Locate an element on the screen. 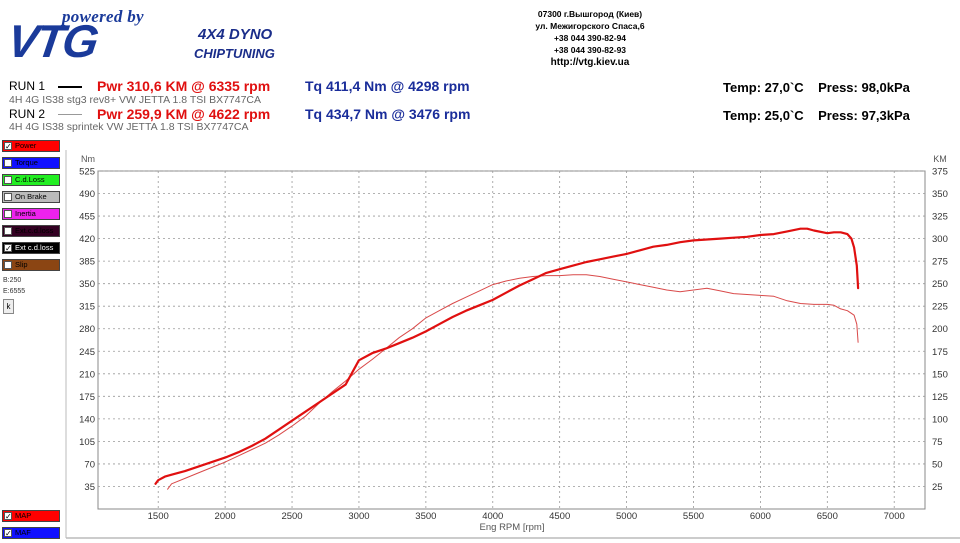 The image size is (960, 543). legend-label: Ext.c.d.loss is located at coordinates (34, 230).